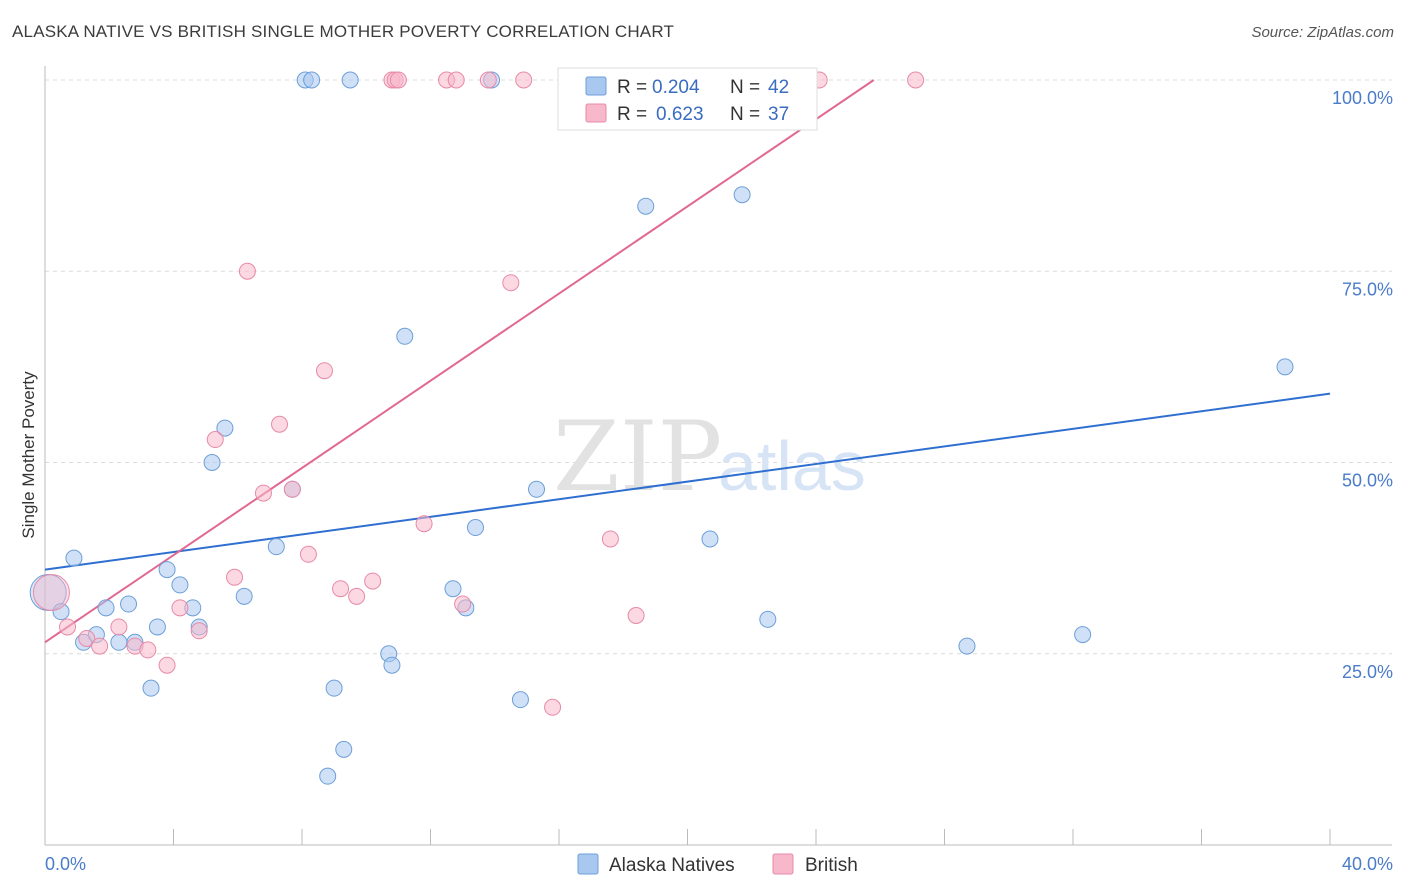 Image resolution: width=1406 pixels, height=892 pixels. Describe the element at coordinates (1367, 289) in the screenshot. I see `y-tick-label: 75.0%` at that location.